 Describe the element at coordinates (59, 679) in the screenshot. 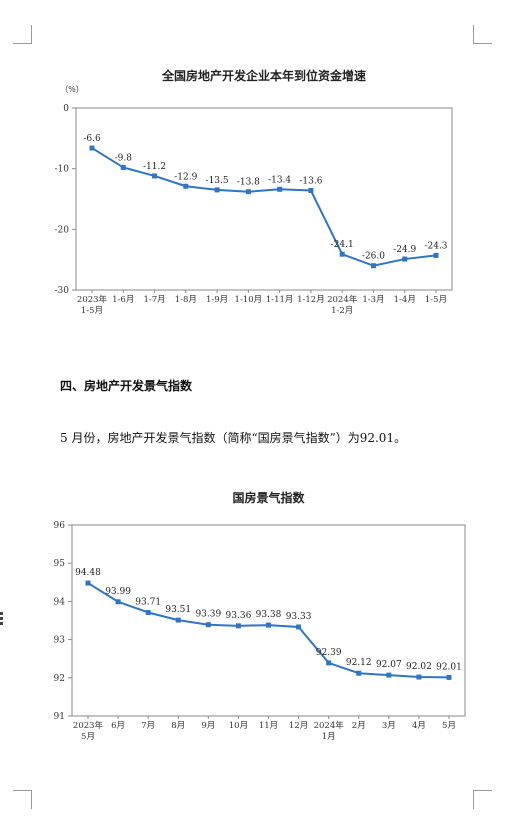

I see `y-tick-label: 92` at that location.